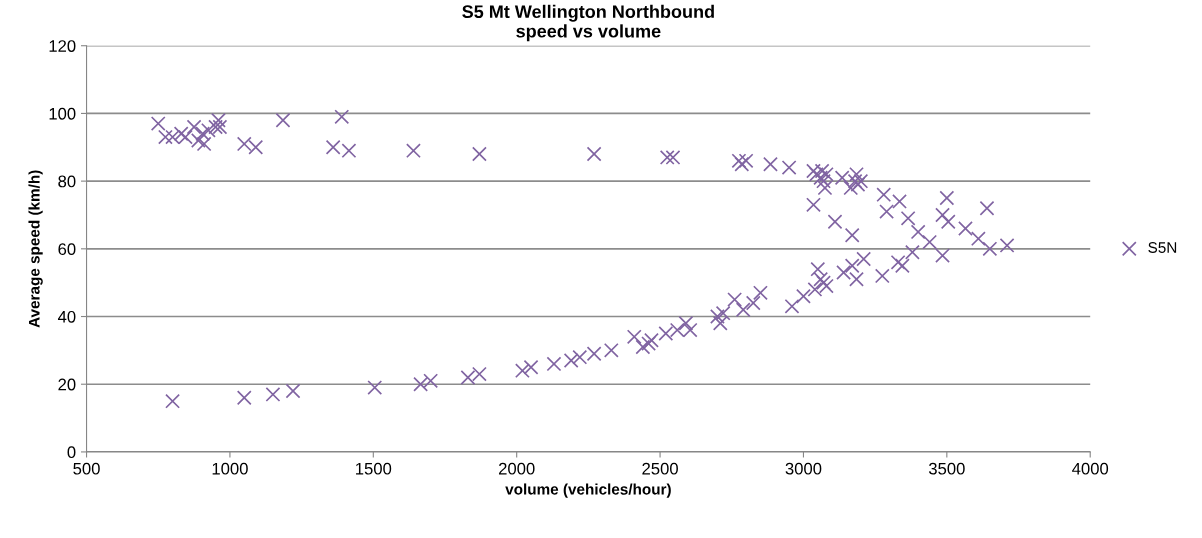 The width and height of the screenshot is (1202, 538). Describe the element at coordinates (660, 468) in the screenshot. I see `x-tick-label: 2500` at that location.